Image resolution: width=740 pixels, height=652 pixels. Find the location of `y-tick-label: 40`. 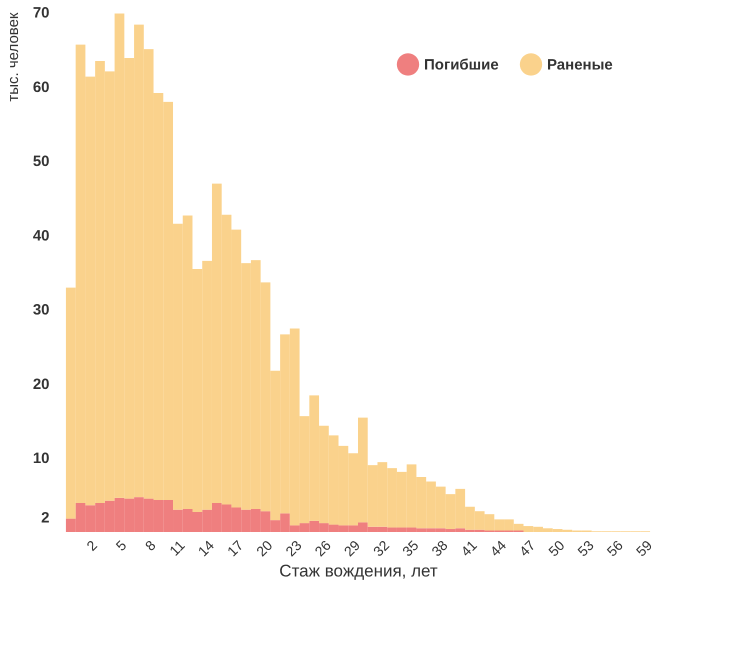

y-tick-label: 40 is located at coordinates (41, 235).